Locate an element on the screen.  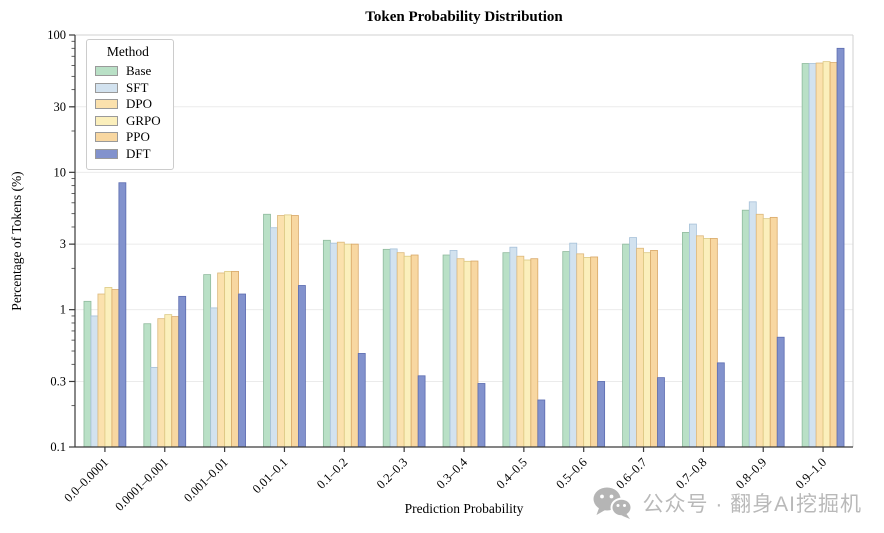
x-tick-label: 0.01–0.1 is located at coordinates (270, 475).